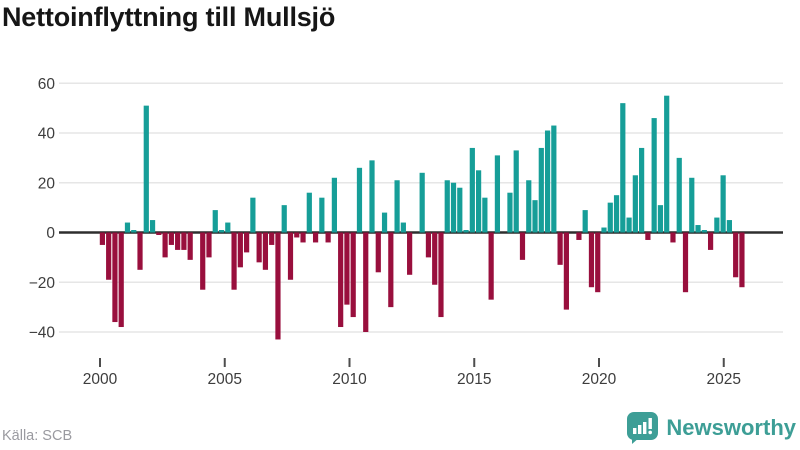 Image resolution: width=800 pixels, height=450 pixels. I want to click on bar-2020Q4, so click(623, 168).